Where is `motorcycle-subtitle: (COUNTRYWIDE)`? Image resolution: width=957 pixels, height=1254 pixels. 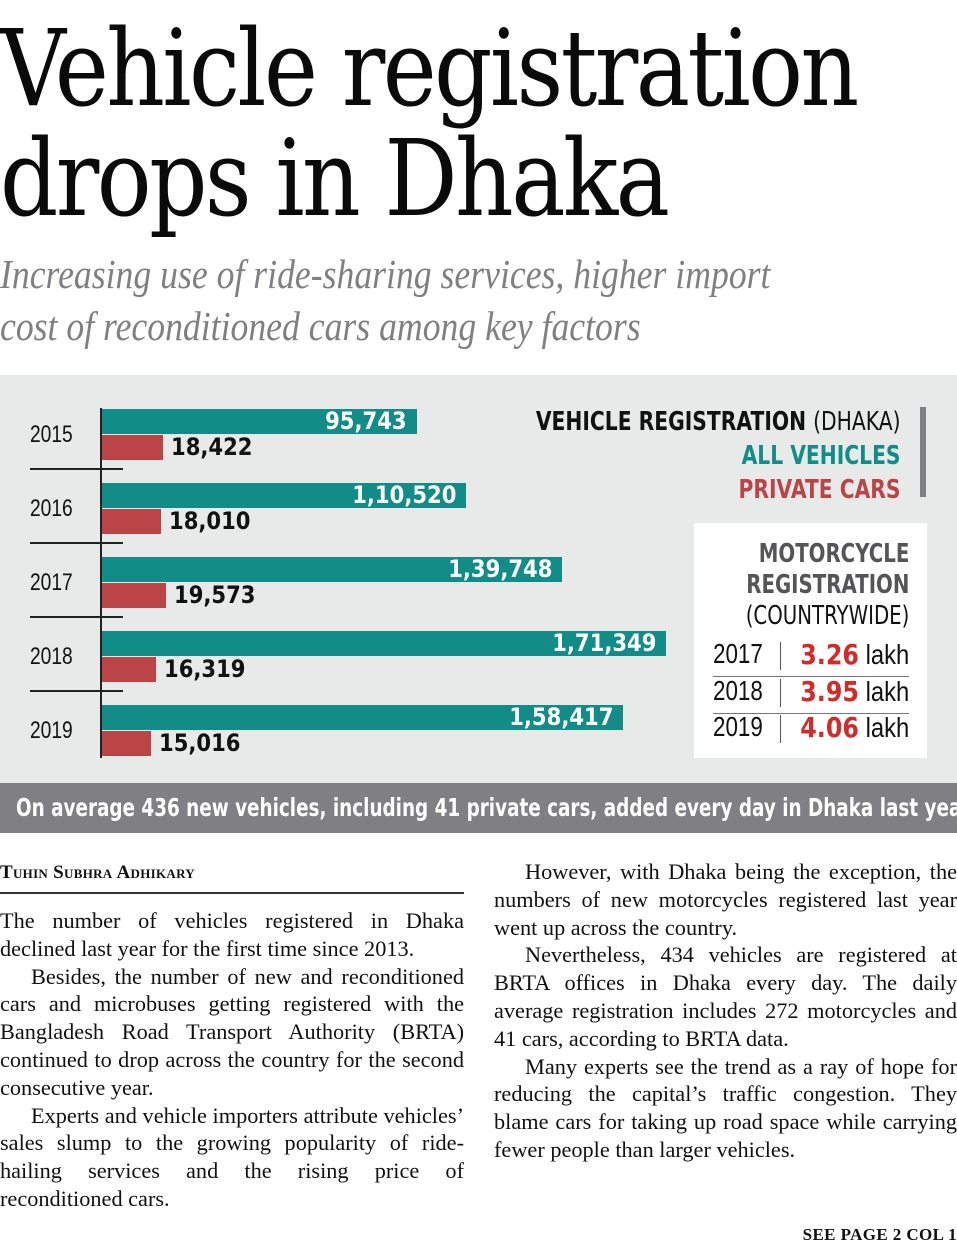 motorcycle-subtitle: (COUNTRYWIDE) is located at coordinates (827, 616).